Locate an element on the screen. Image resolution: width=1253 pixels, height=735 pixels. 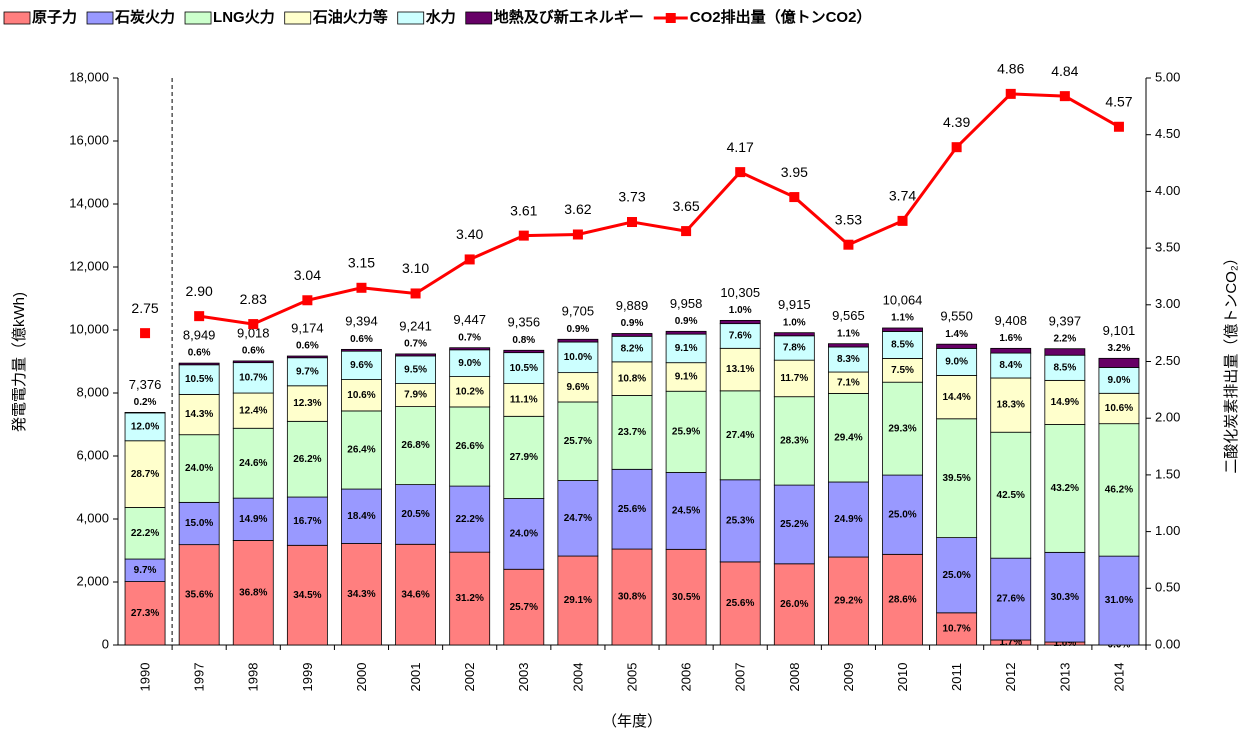
segment-label: 13.1% is located at coordinates (740, 369).